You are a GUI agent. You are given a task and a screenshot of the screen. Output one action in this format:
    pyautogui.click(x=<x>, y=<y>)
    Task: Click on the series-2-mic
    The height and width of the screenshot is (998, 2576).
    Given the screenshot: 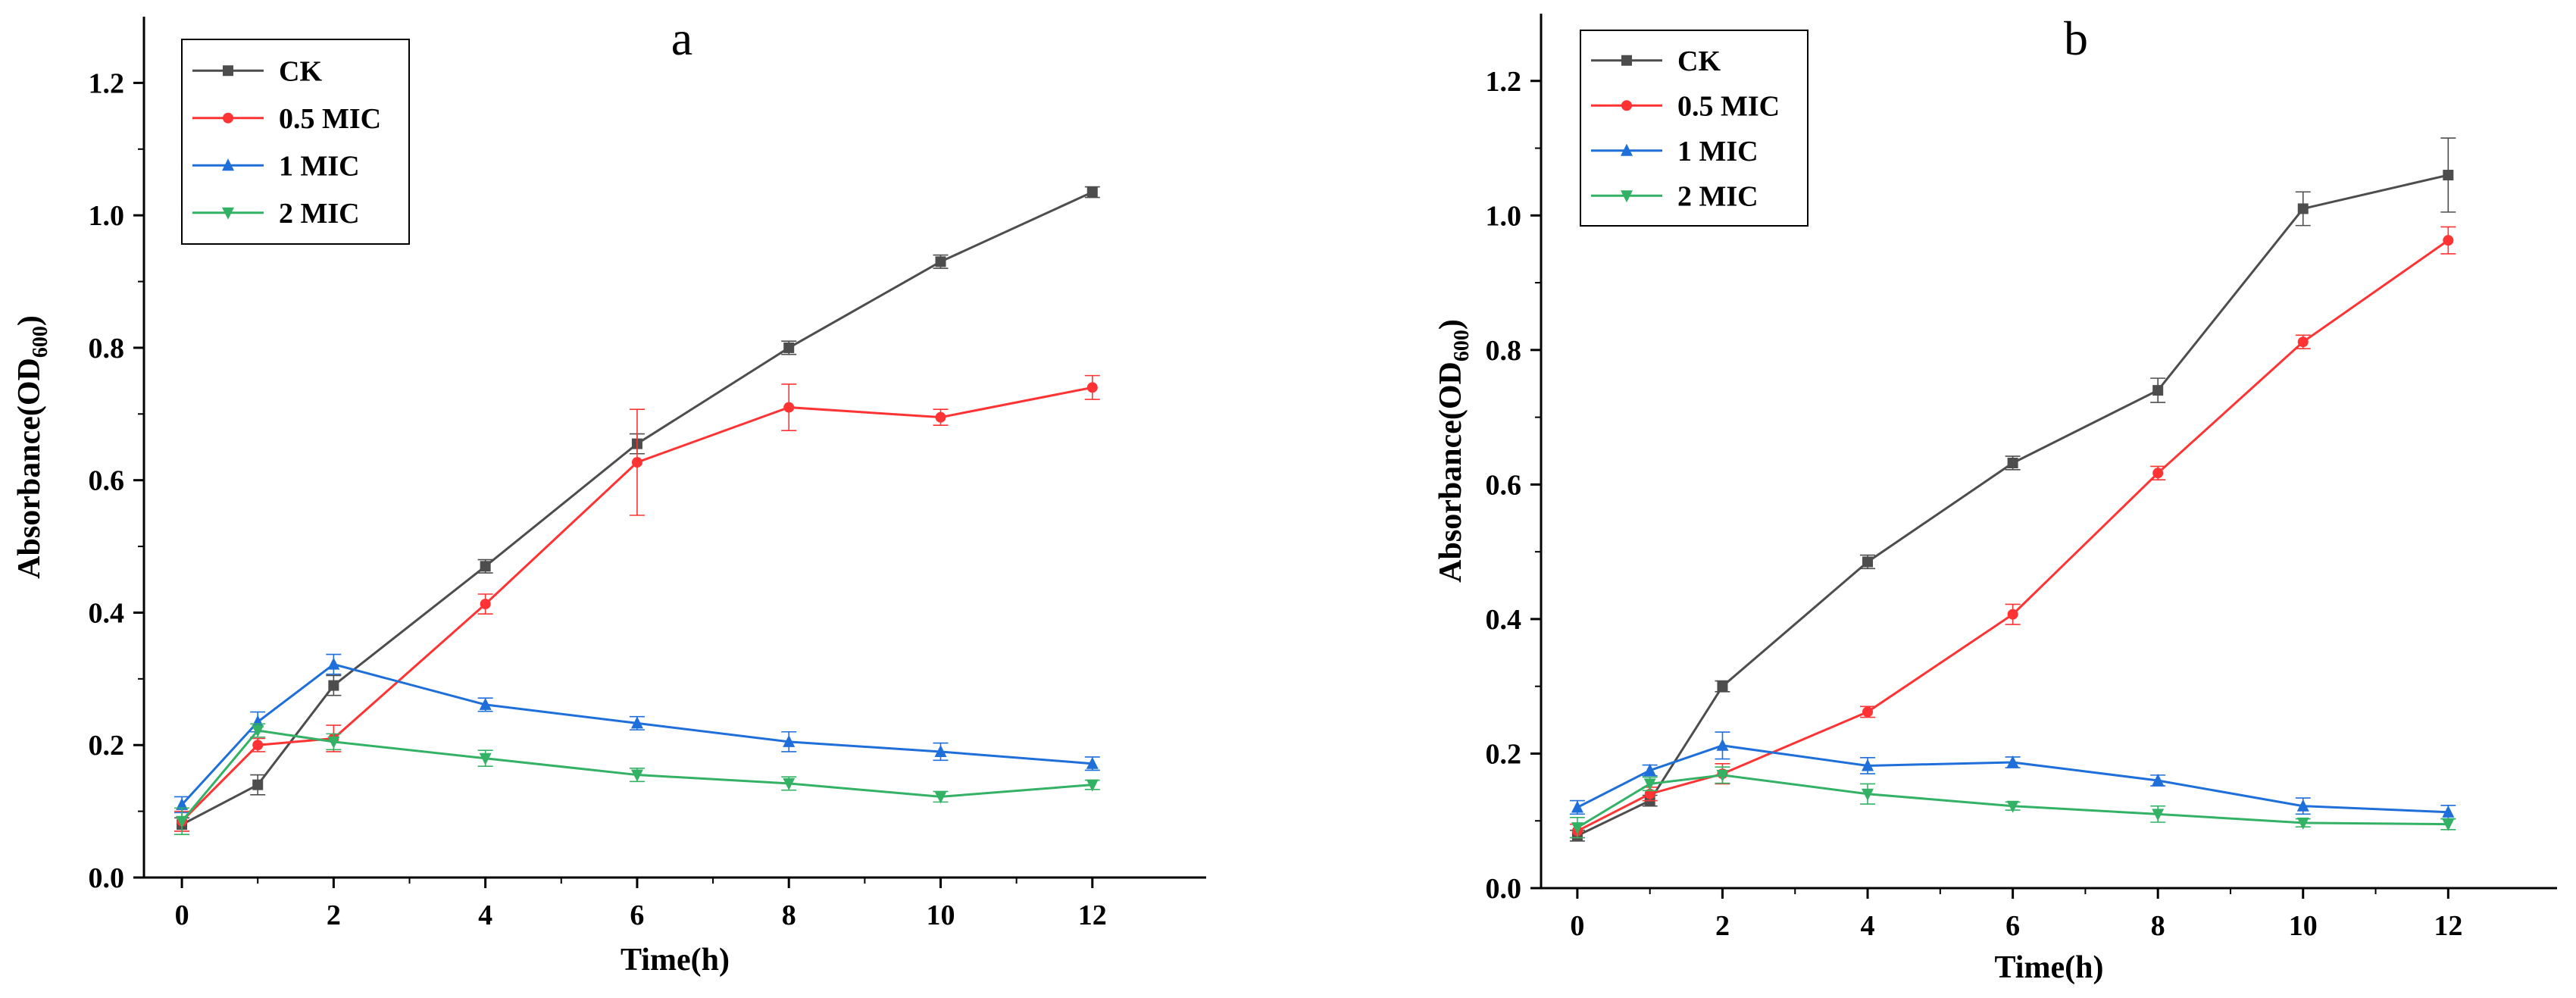 What is the action you would take?
    pyautogui.click(x=637, y=779)
    